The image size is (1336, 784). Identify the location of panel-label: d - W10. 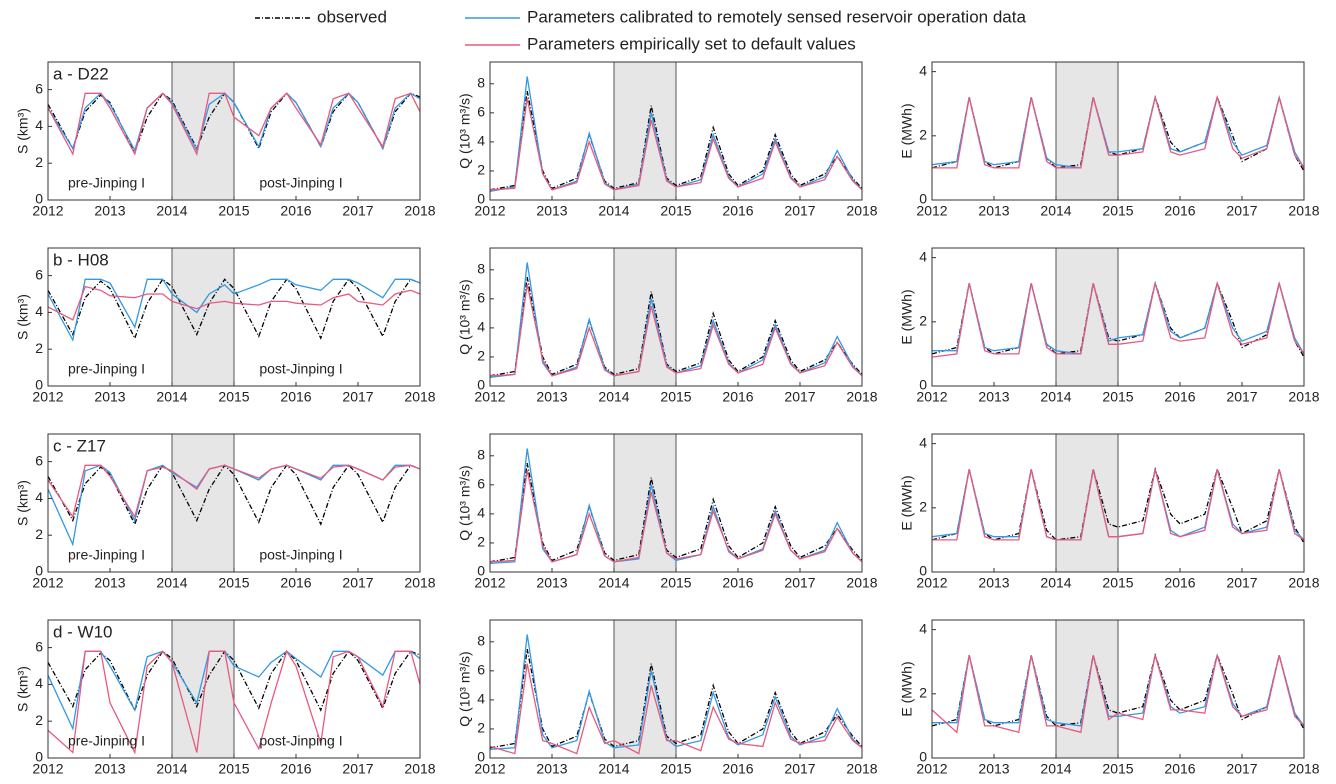
(83, 631).